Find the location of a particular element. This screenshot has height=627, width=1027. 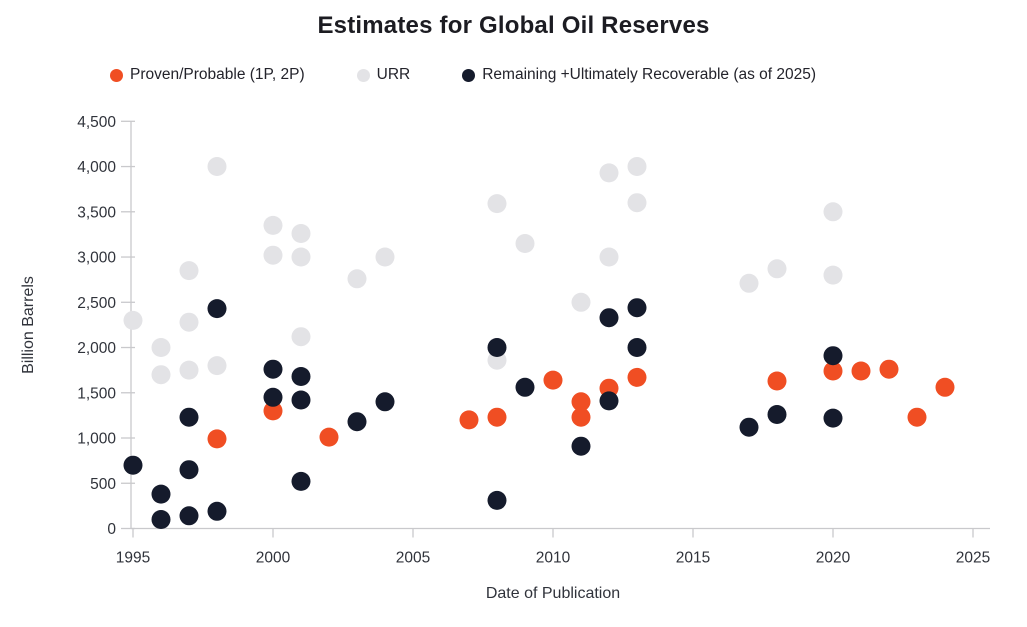

y-tick-label: 1,500 is located at coordinates (96, 393).